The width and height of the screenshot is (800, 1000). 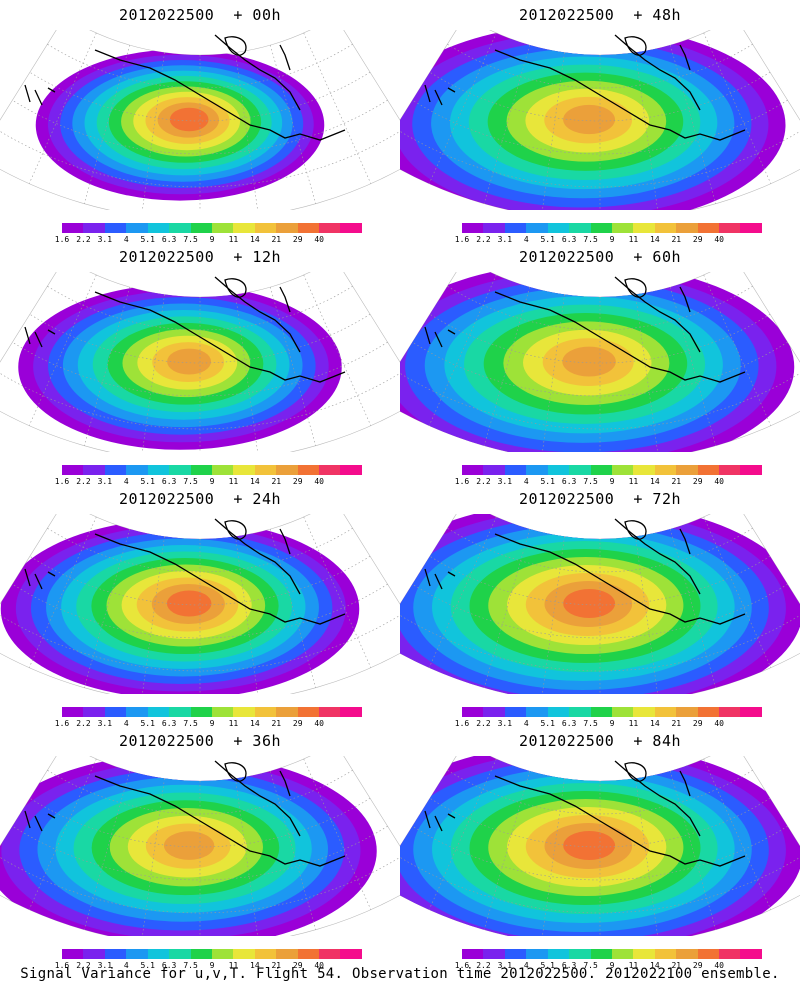 What do you see at coordinates (105, 723) in the screenshot?
I see `colorbar-tick-label: 3.1` at bounding box center [105, 723].